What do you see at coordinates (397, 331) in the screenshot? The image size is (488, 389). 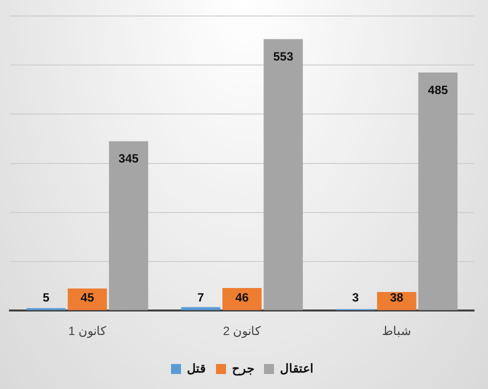 I see `x-tick-label: شباط` at bounding box center [397, 331].